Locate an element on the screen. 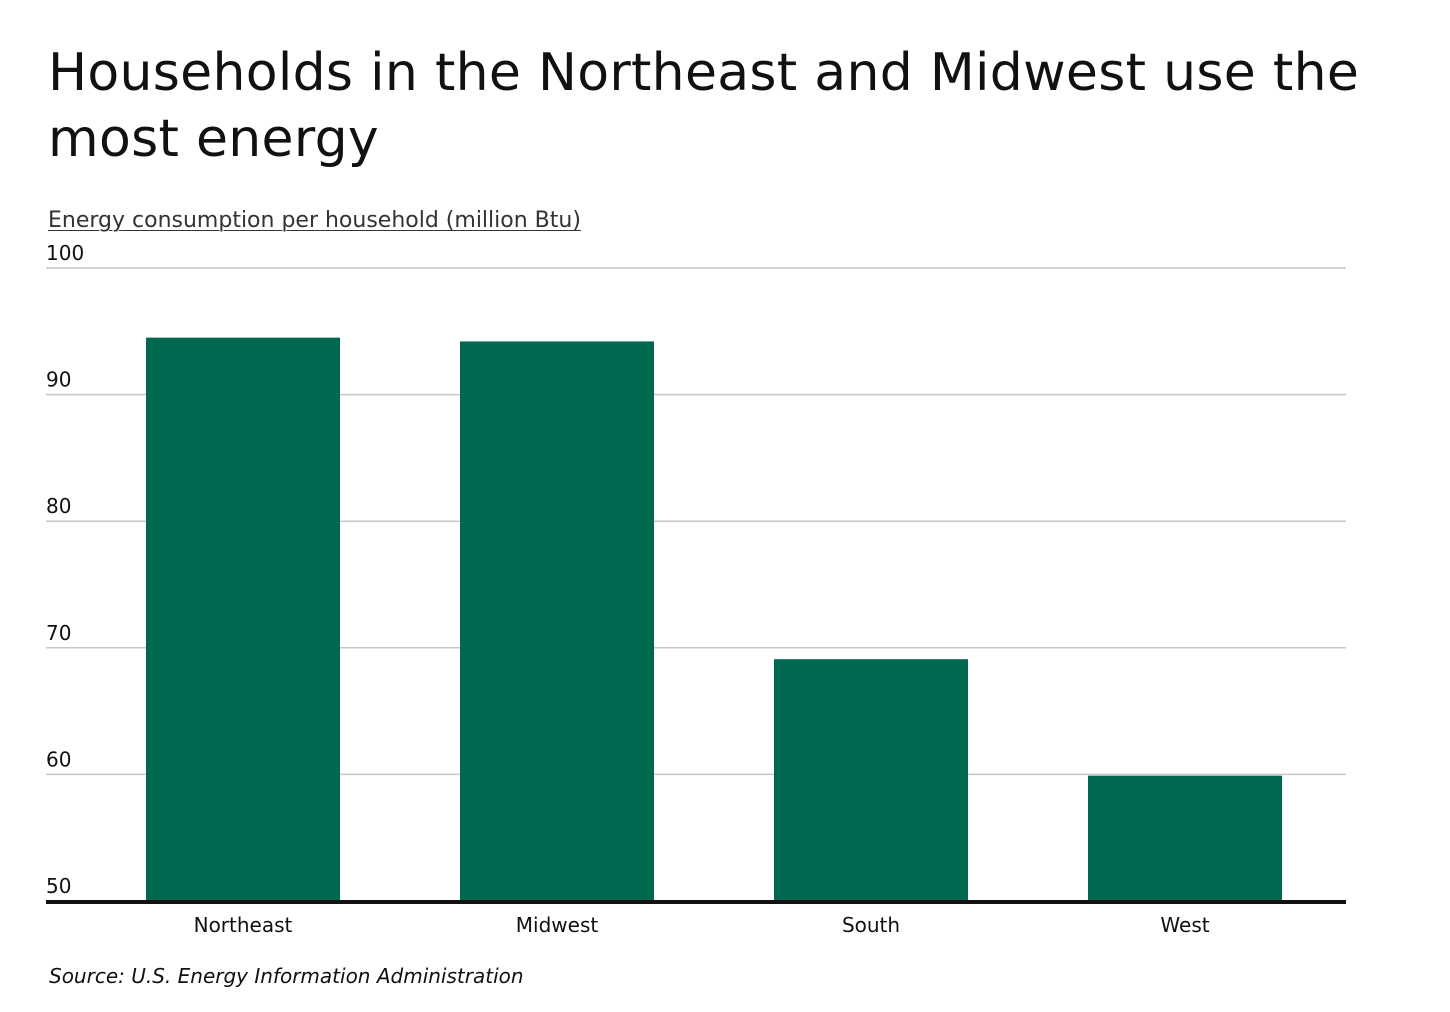 This screenshot has height=1012, width=1450. x-tick-label: Midwest is located at coordinates (557, 925).